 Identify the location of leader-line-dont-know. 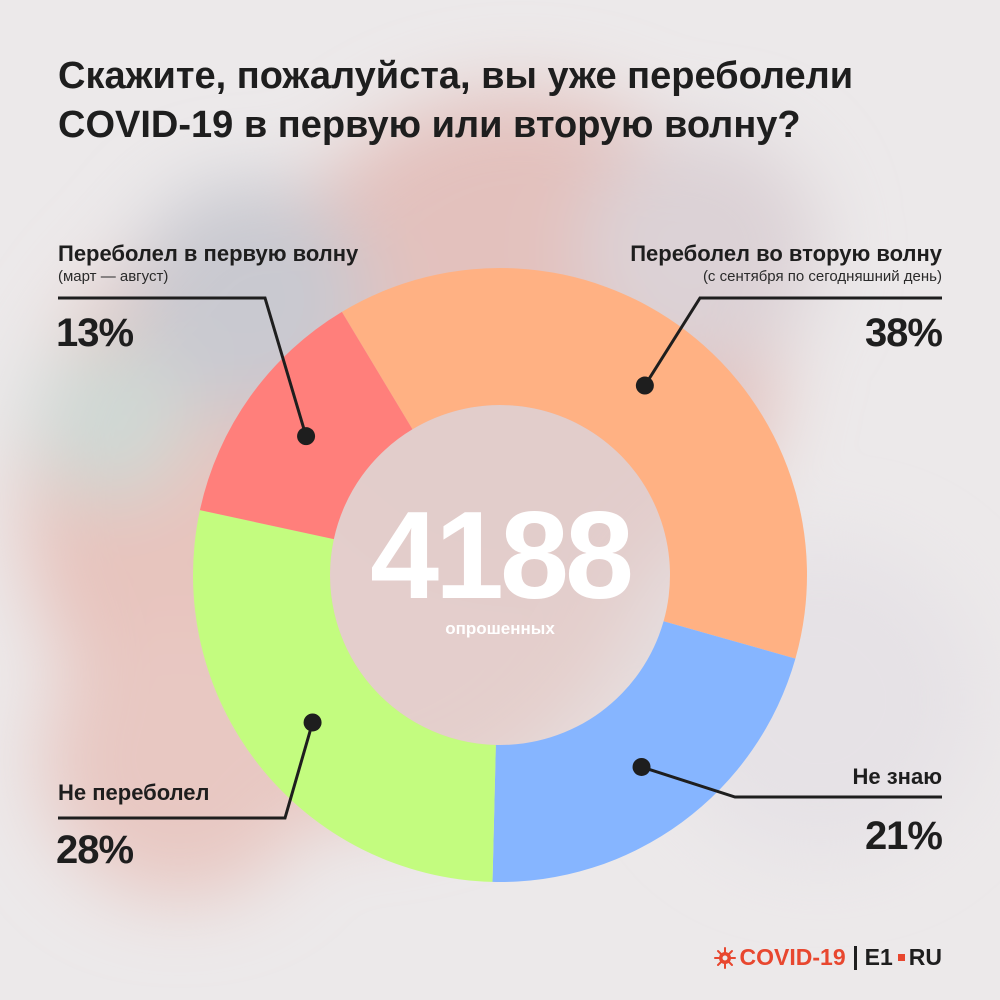
(791, 782).